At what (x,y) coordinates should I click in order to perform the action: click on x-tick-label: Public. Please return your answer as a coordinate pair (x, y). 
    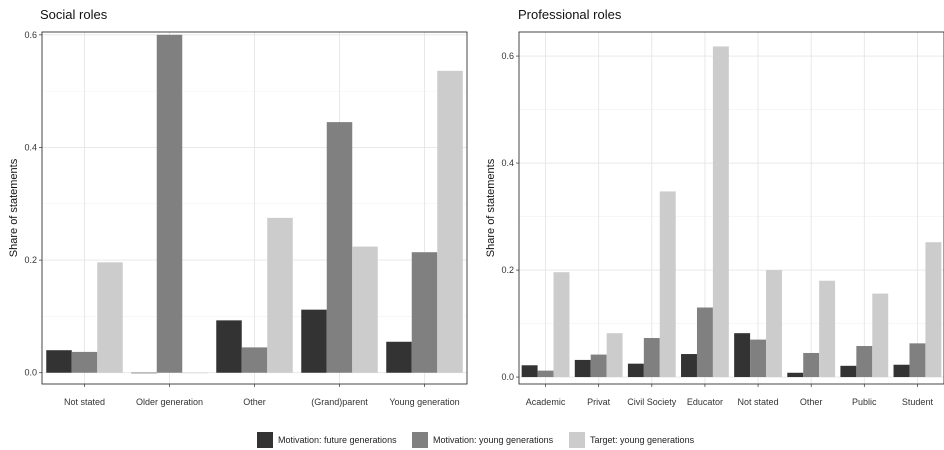
    Looking at the image, I should click on (864, 402).